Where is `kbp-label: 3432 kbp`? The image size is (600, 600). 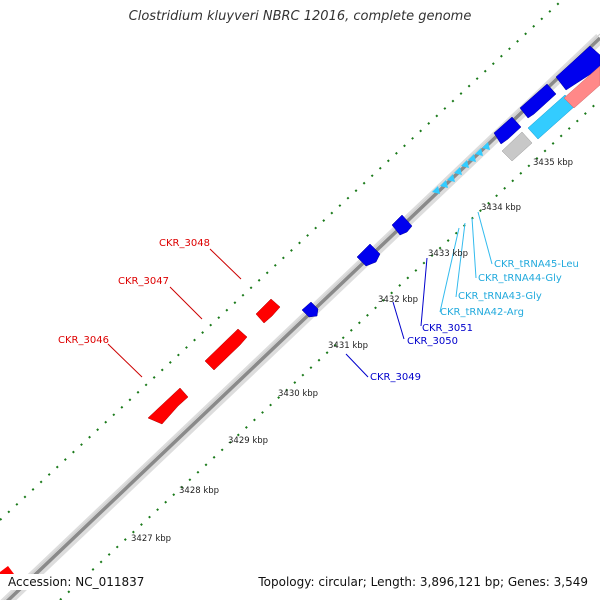
kbp-label: 3432 kbp is located at coordinates (398, 300).